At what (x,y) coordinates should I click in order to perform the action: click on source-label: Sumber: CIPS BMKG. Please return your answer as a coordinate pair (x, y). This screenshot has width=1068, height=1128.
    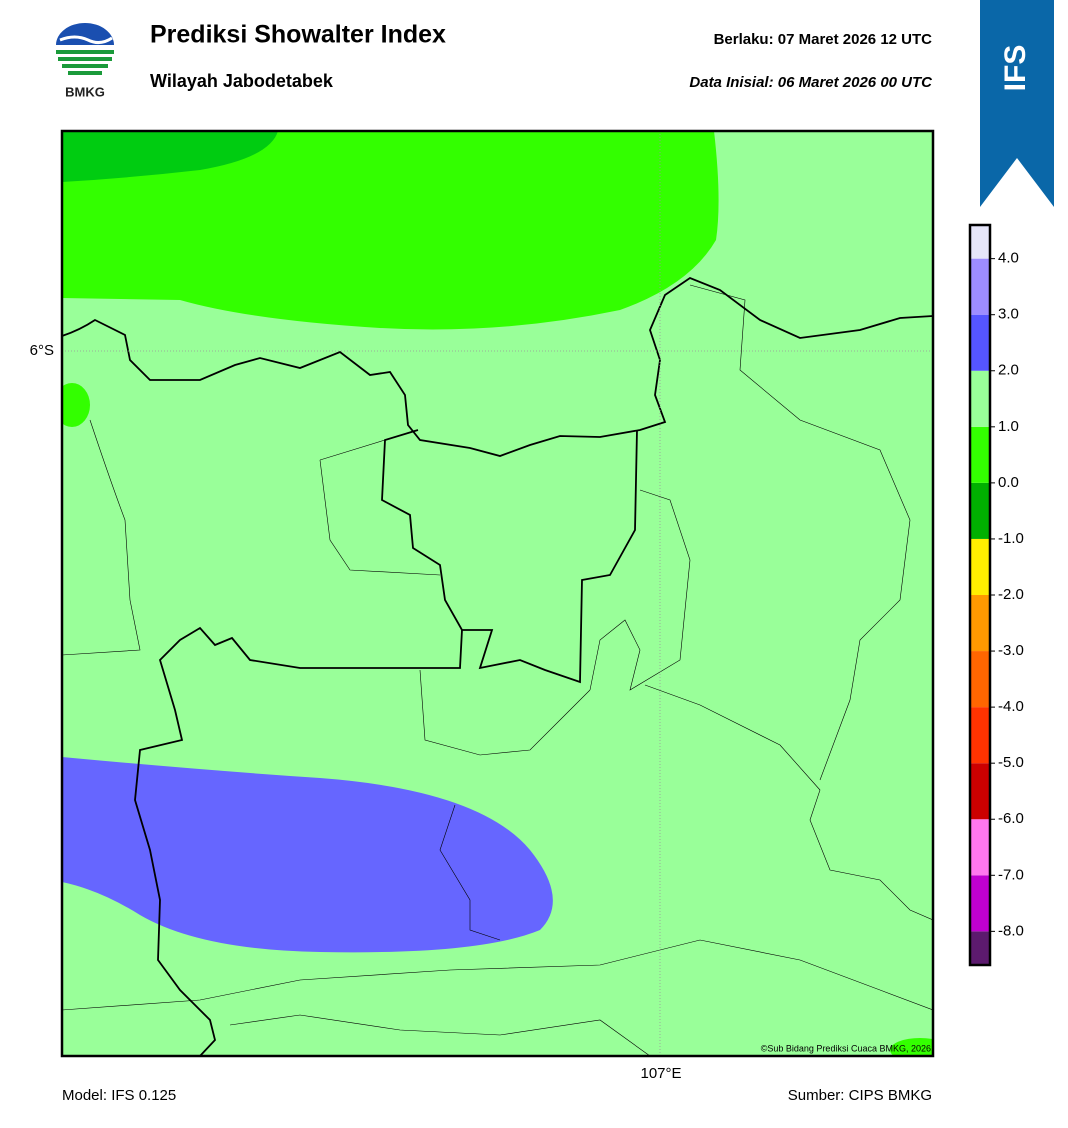
    Looking at the image, I should click on (860, 1095).